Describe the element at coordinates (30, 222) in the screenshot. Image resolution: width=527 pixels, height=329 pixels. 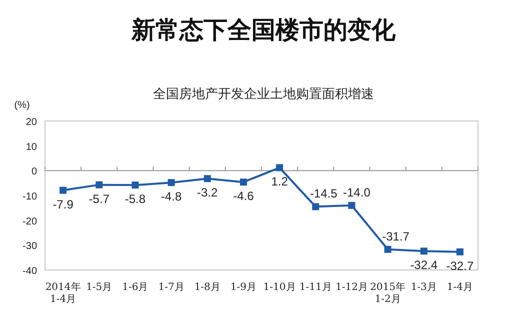
I see `y-tick-label: -20` at that location.